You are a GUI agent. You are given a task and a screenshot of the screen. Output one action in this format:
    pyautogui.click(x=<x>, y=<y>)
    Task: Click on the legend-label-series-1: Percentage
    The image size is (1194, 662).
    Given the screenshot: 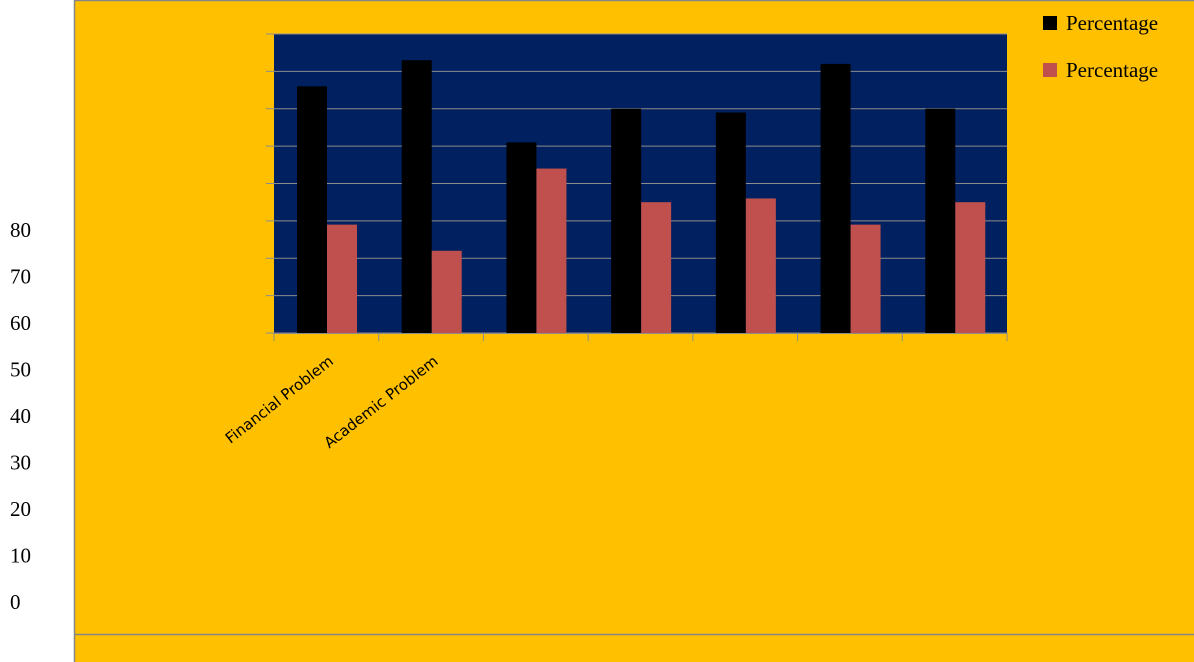 What is the action you would take?
    pyautogui.click(x=1112, y=23)
    